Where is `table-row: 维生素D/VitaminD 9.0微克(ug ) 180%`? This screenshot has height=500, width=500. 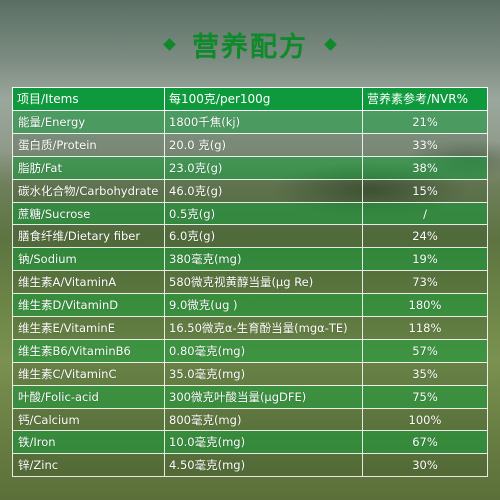
table-row: 维生素D/VitaminD 9.0微克(ug ) 180% is located at coordinates (250, 306).